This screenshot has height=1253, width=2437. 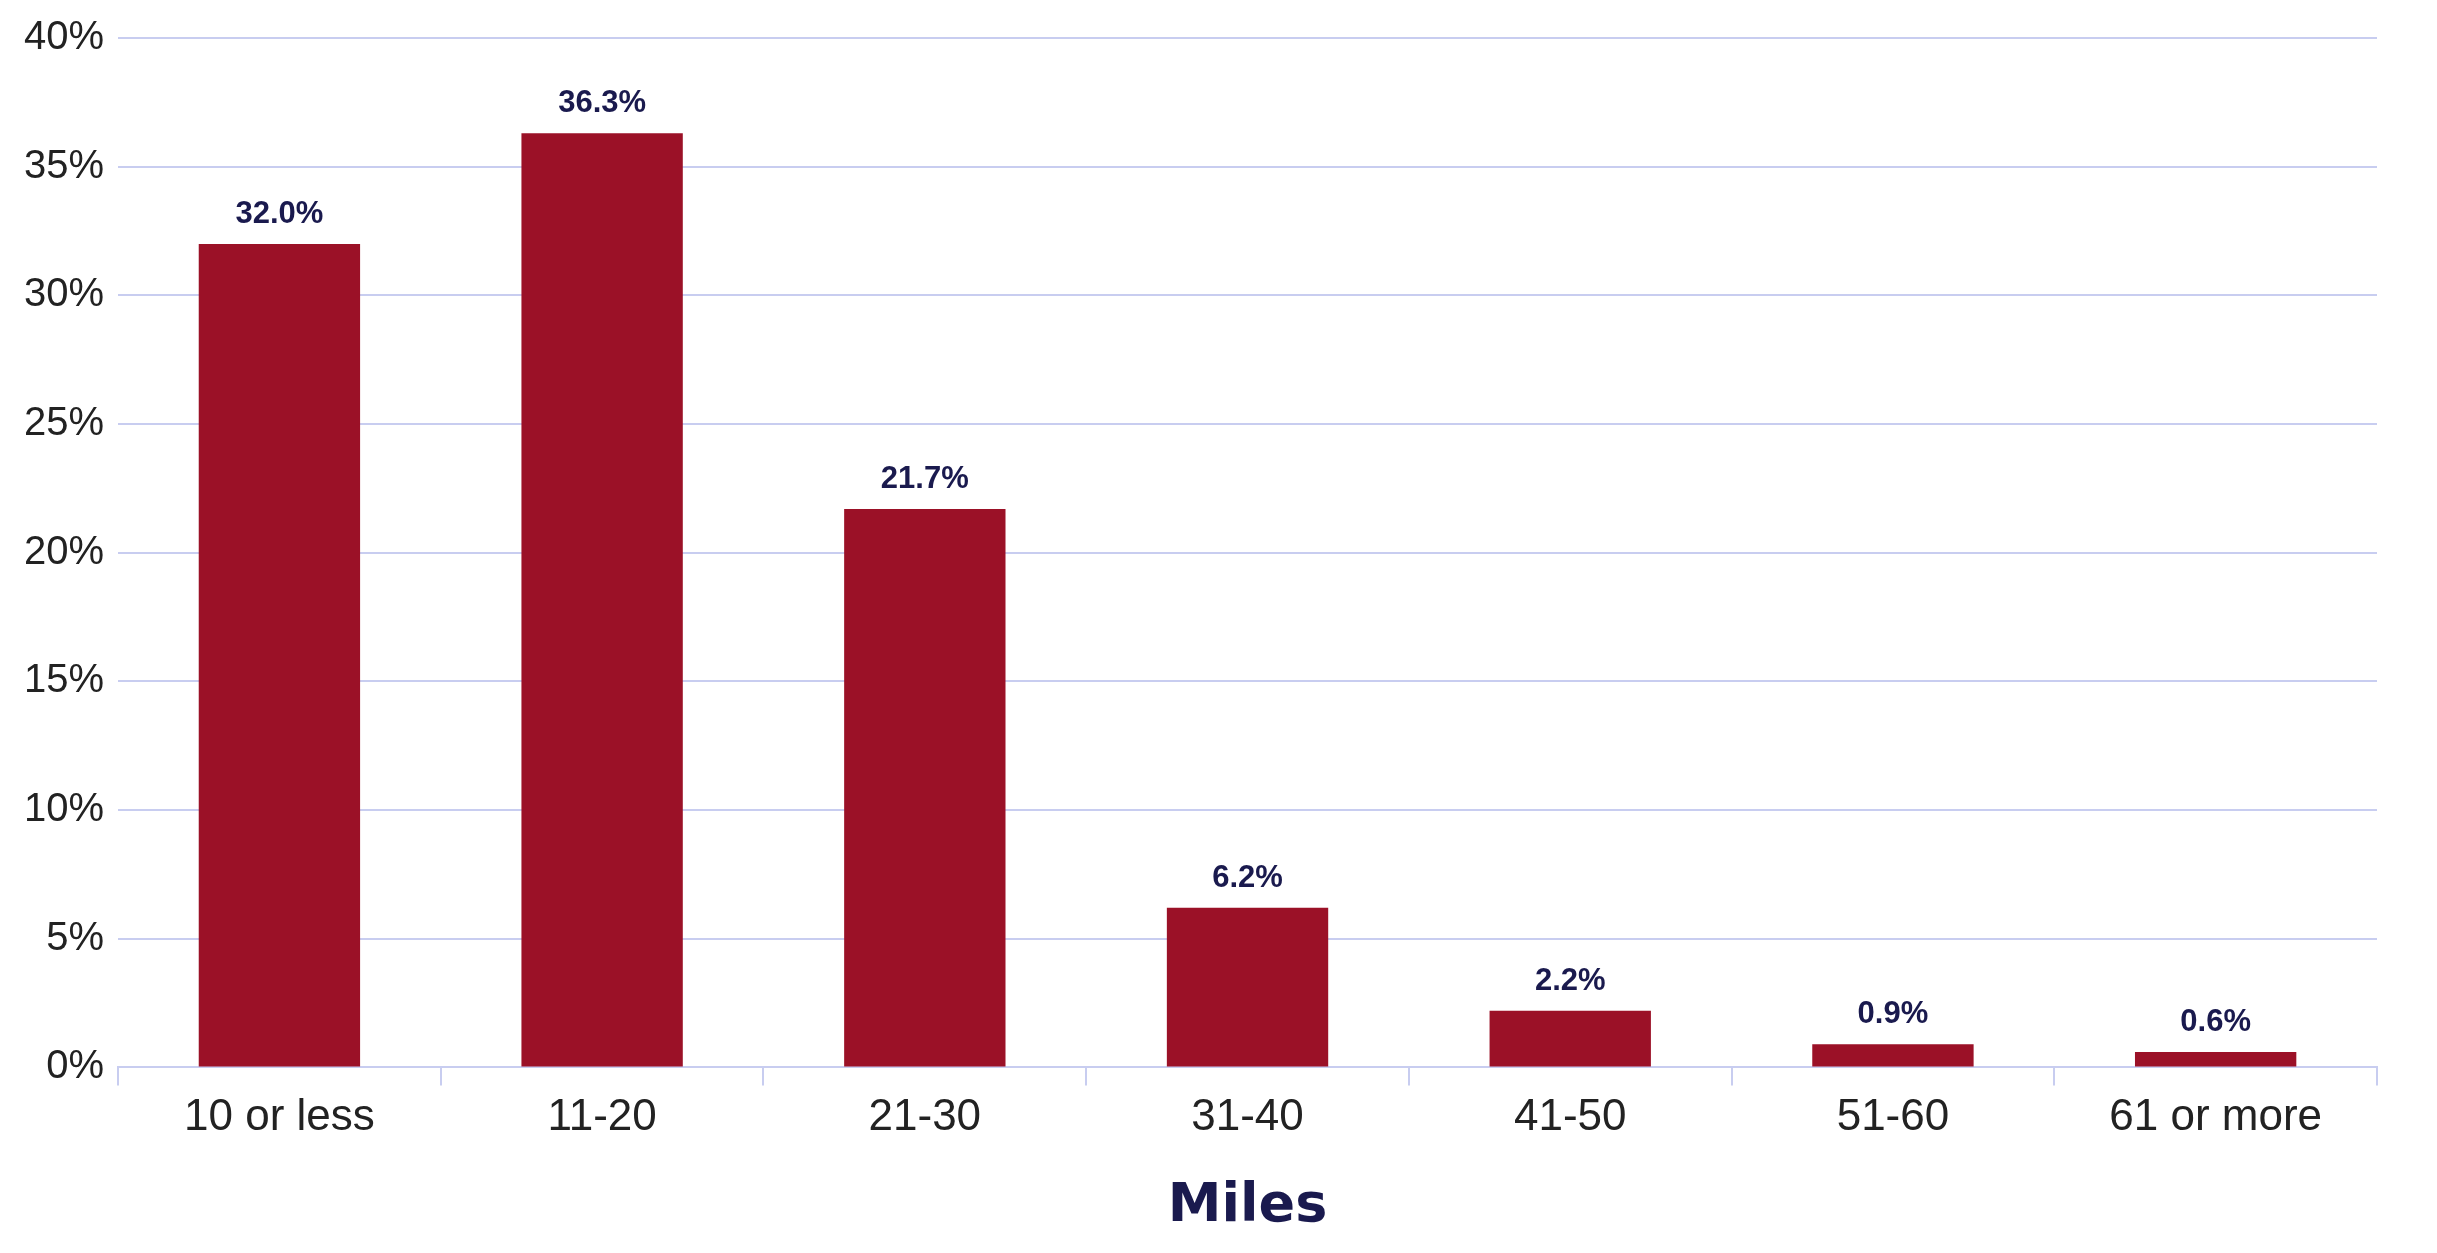 What do you see at coordinates (279, 212) in the screenshot?
I see `data-label: 32.0%` at bounding box center [279, 212].